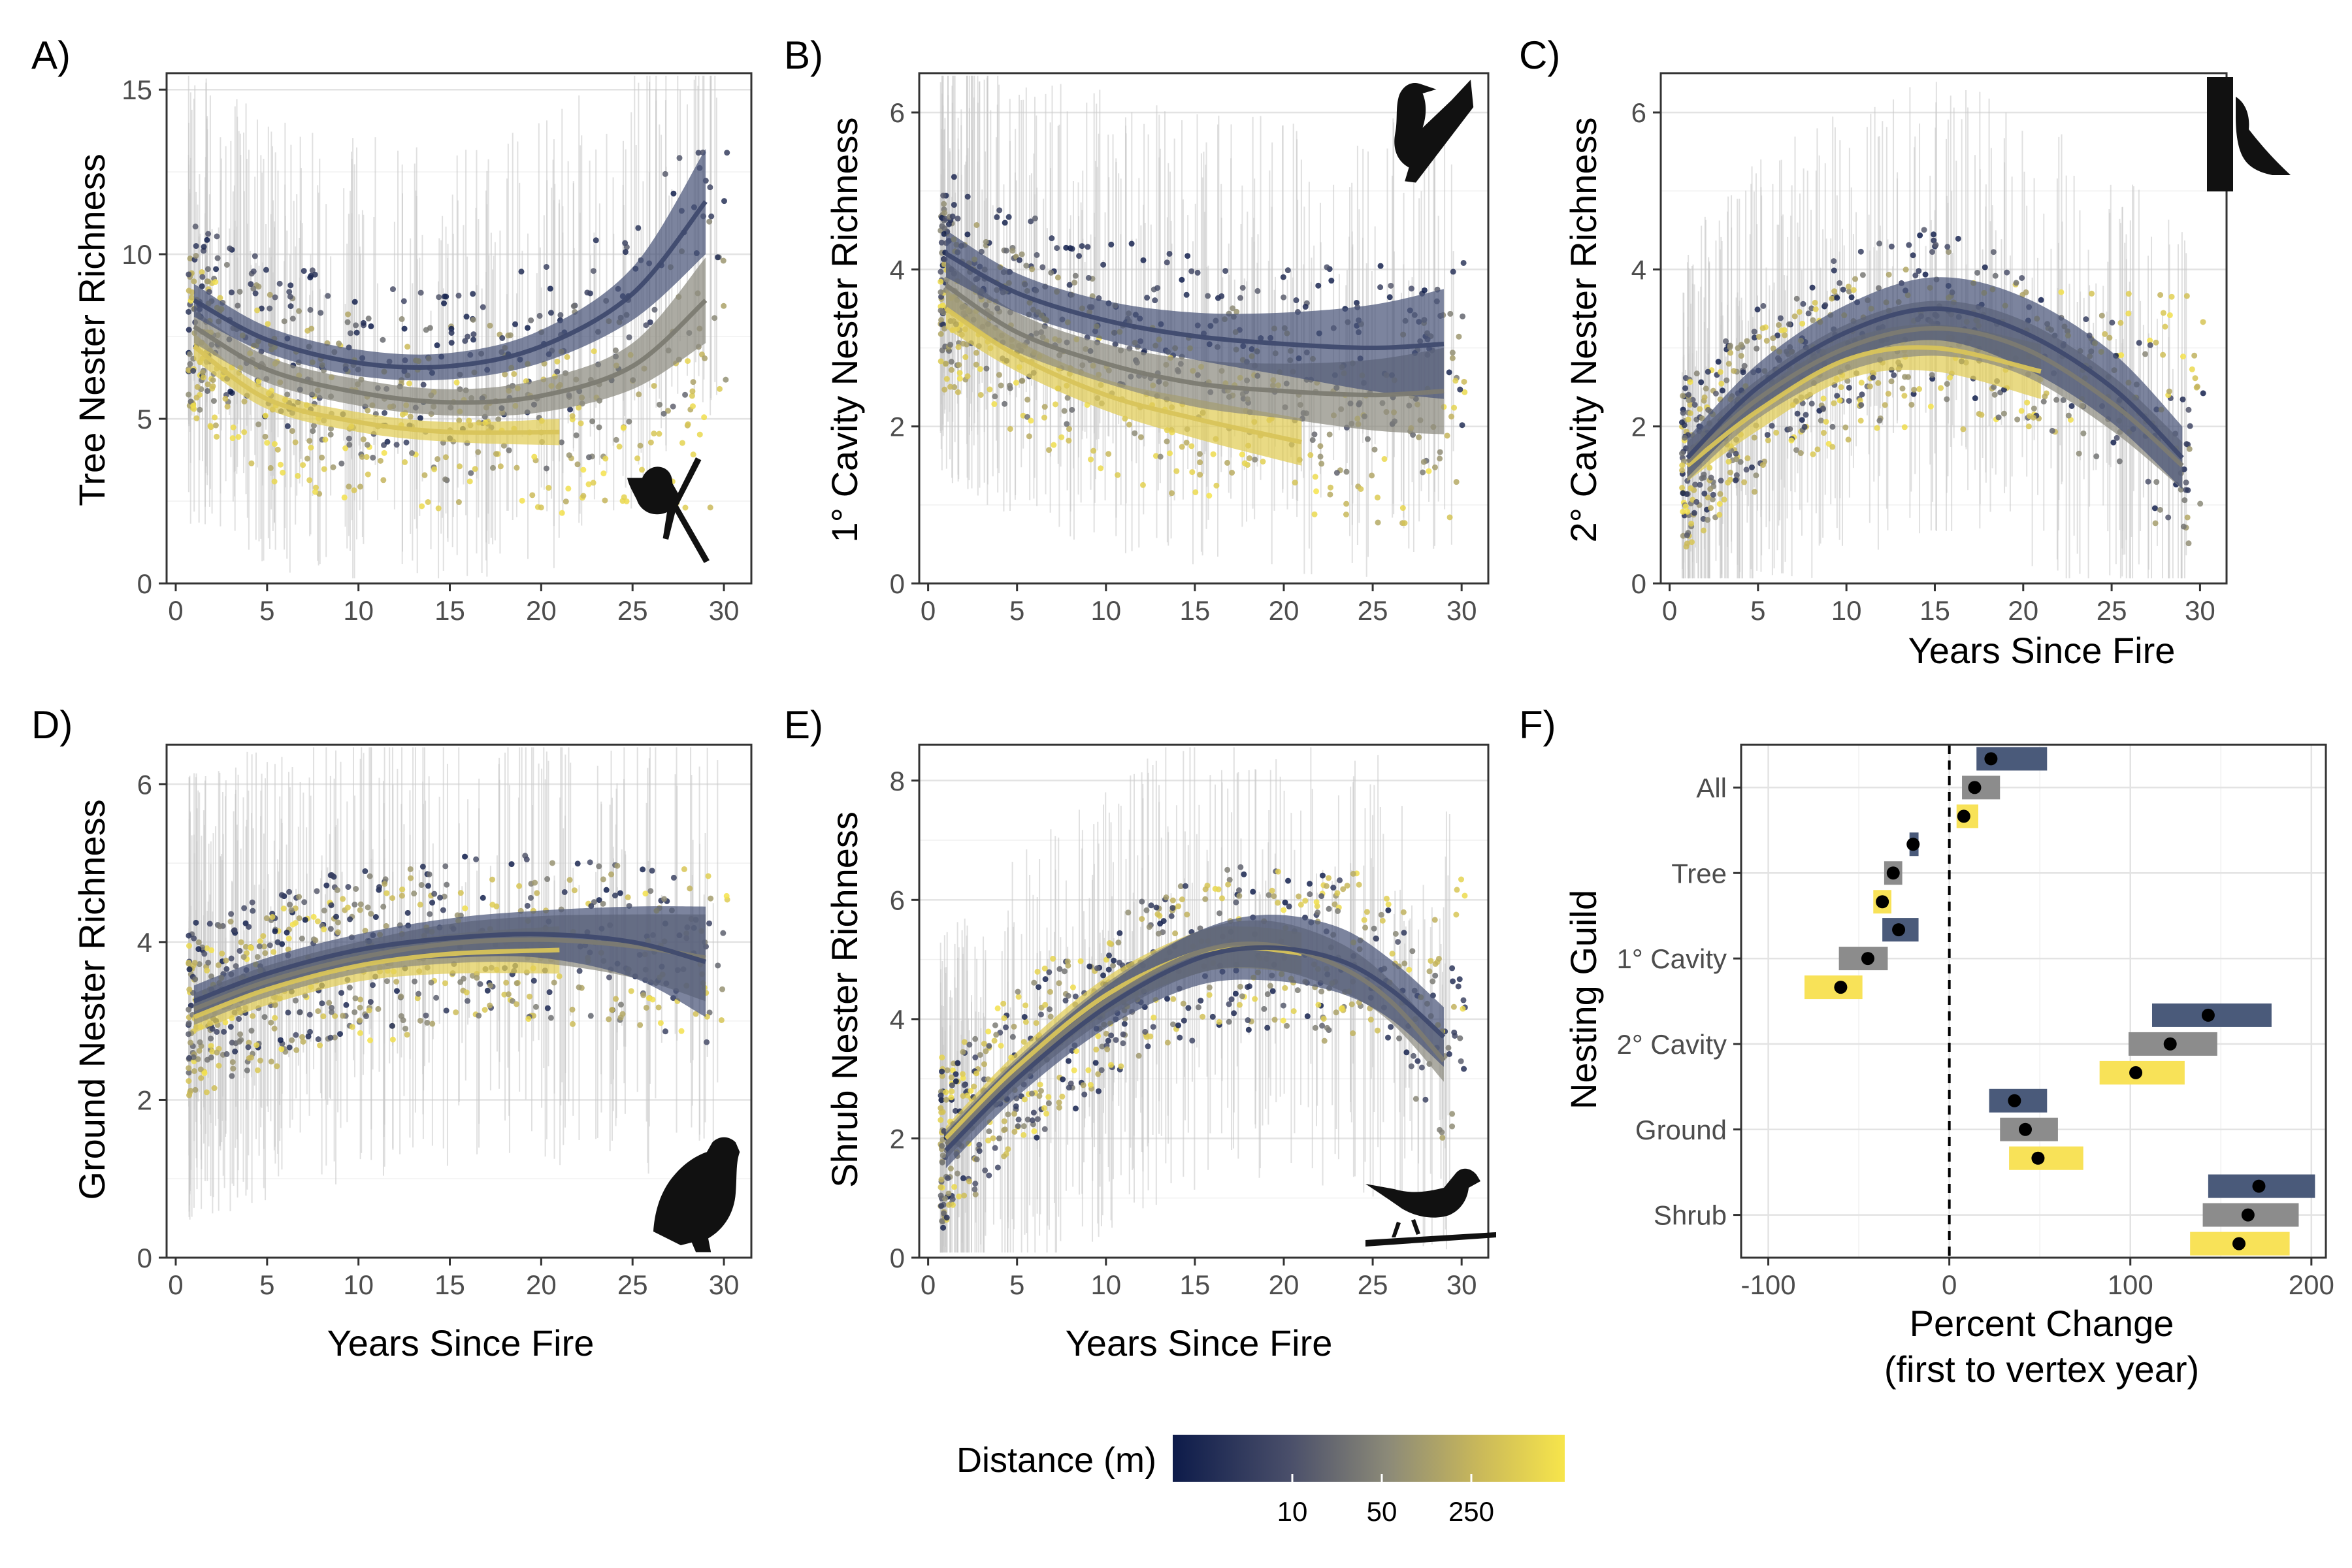  I want to click on x-tick-label: 20, so click(1284, 1284).